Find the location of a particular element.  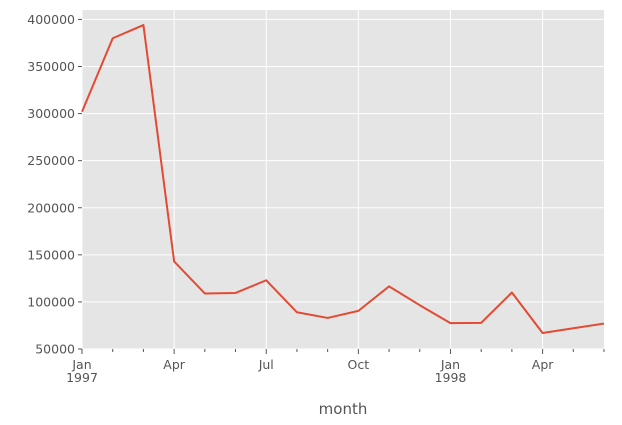

y-tick-label: 100000 is located at coordinates (51, 301).